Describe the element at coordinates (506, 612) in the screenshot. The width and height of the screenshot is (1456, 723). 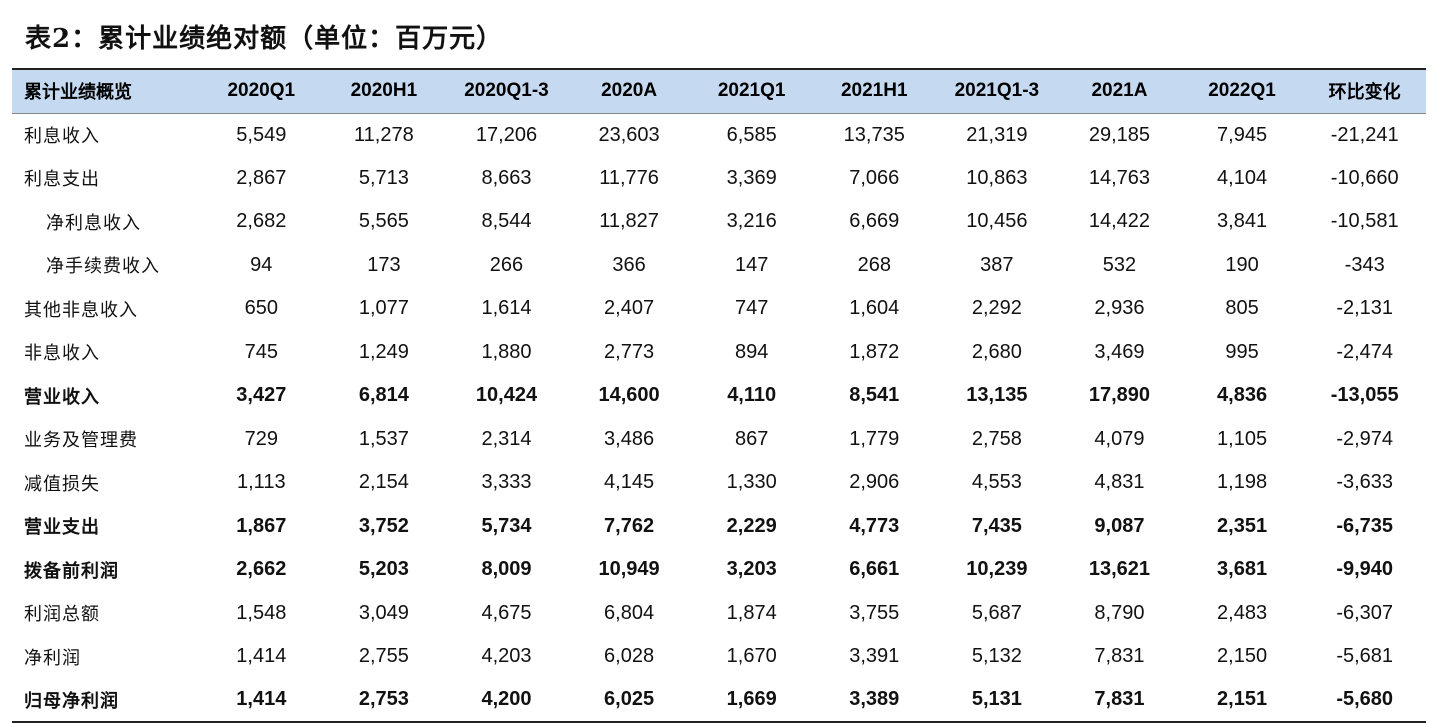
I see `table-cell: 4,675` at that location.